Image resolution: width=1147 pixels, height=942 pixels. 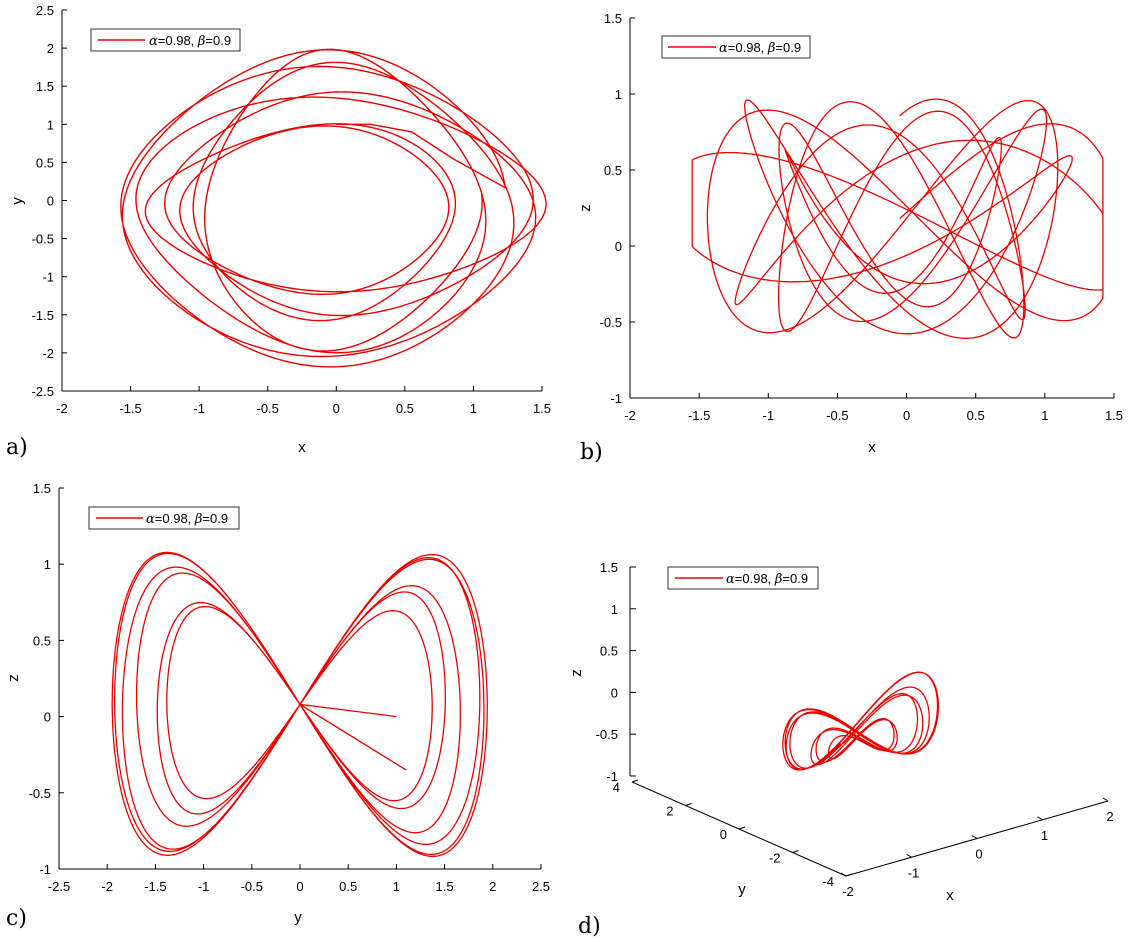 What do you see at coordinates (190, 41) in the screenshot?
I see `legend-label-a: α=0.98, β=0.9` at bounding box center [190, 41].